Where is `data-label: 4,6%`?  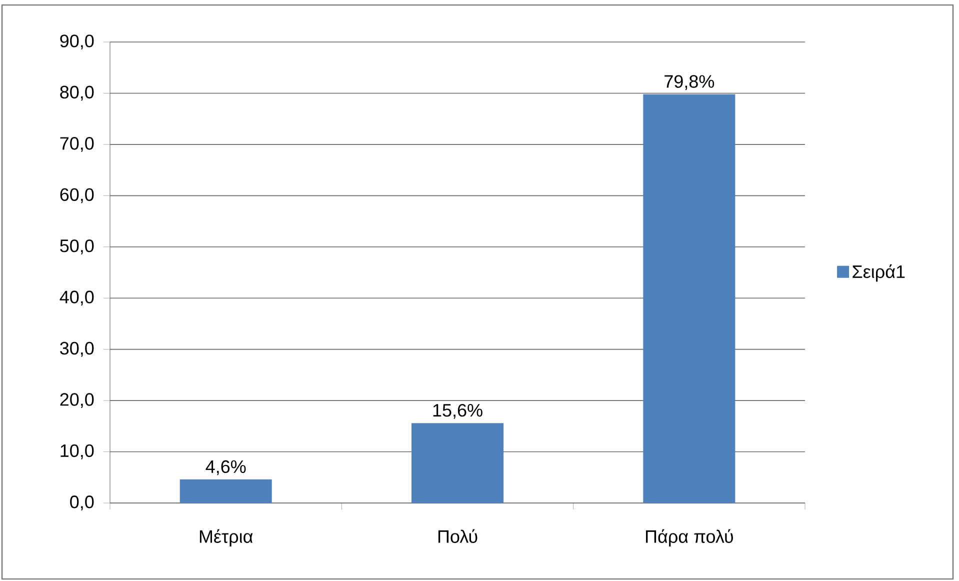 data-label: 4,6% is located at coordinates (226, 468).